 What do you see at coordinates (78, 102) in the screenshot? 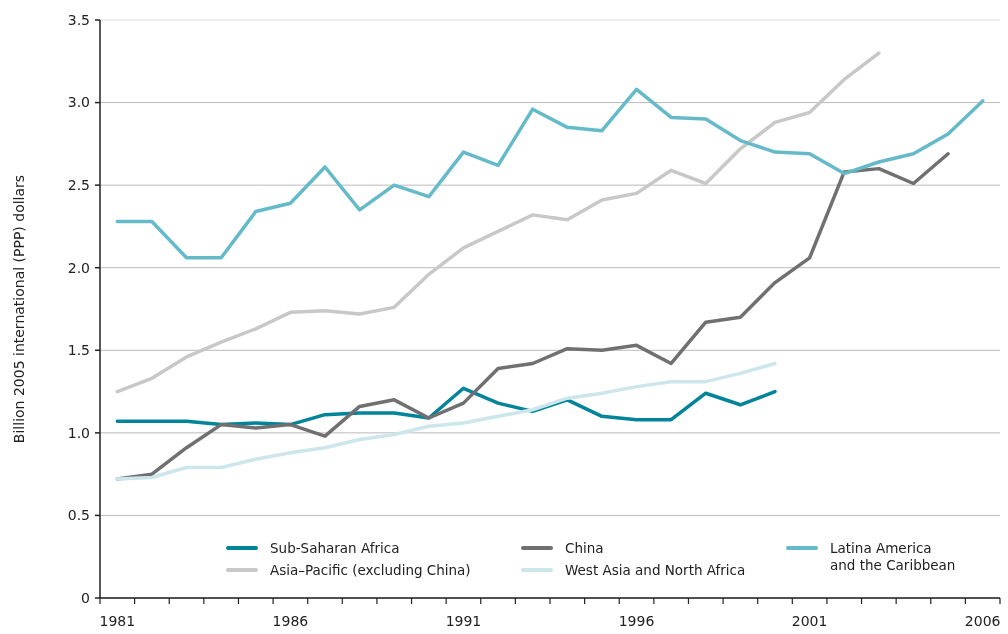
I see `y-tick-label: 3.0` at bounding box center [78, 102].